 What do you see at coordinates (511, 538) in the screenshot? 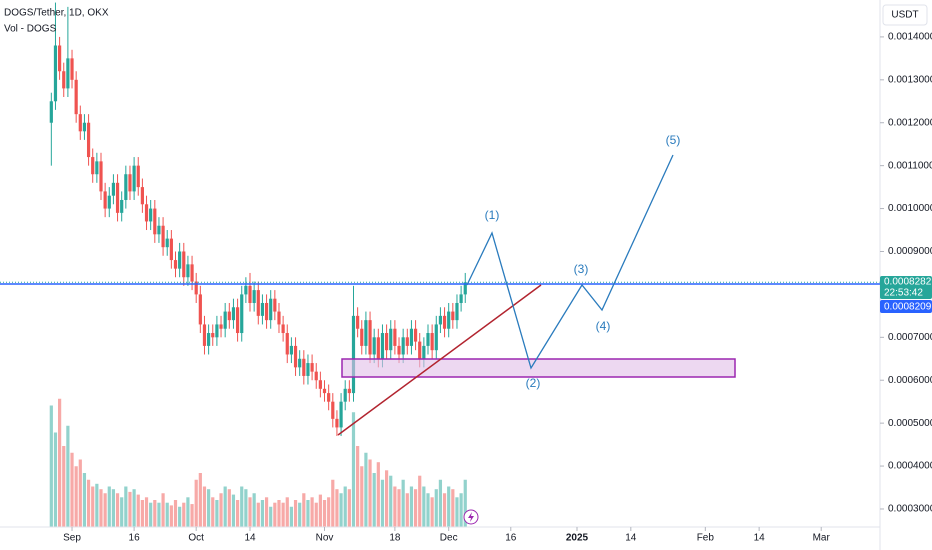
I see `x-tick-label: 16` at bounding box center [511, 538].